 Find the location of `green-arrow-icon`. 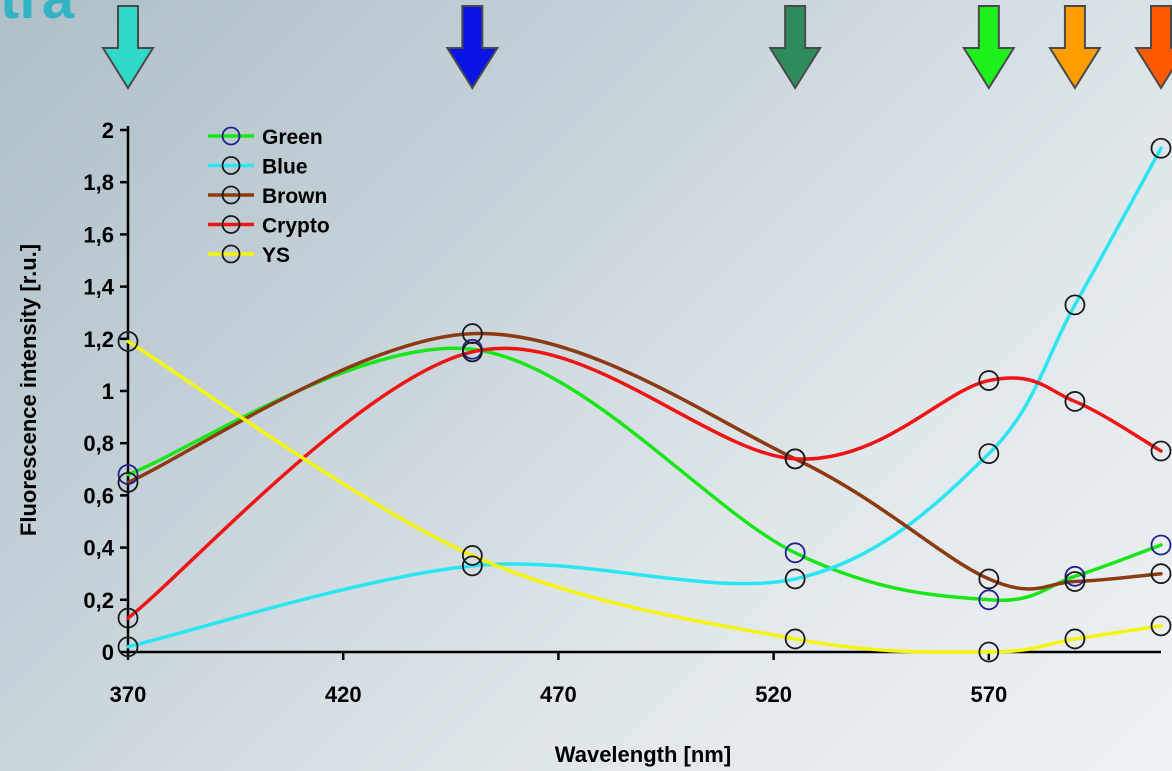

green-arrow-icon is located at coordinates (989, 47).